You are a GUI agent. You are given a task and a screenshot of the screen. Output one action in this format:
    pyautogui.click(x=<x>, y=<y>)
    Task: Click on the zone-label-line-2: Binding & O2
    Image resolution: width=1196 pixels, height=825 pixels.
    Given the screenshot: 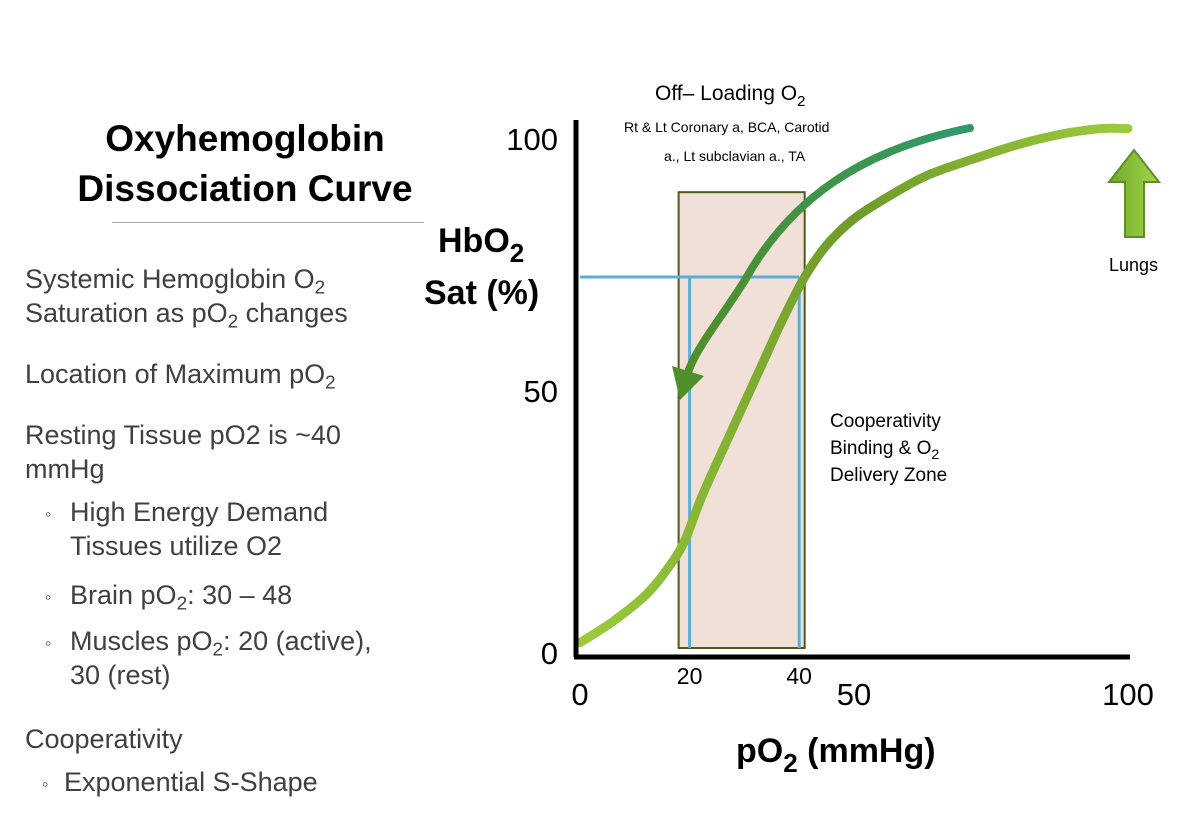 What is the action you would take?
    pyautogui.click(x=884, y=450)
    